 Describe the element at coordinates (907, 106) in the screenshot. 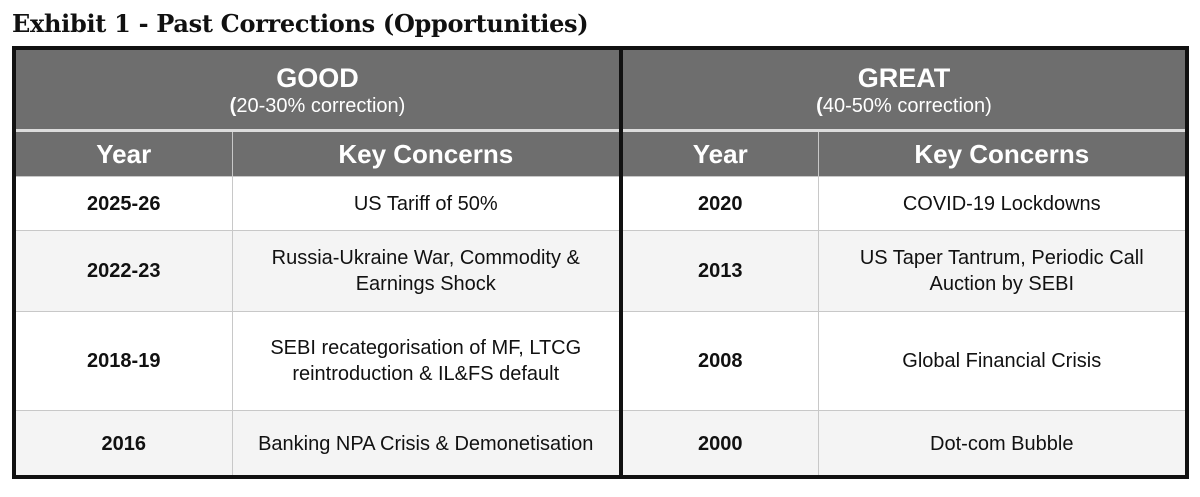

I see `subtitle-text: 40-50% correction)` at that location.